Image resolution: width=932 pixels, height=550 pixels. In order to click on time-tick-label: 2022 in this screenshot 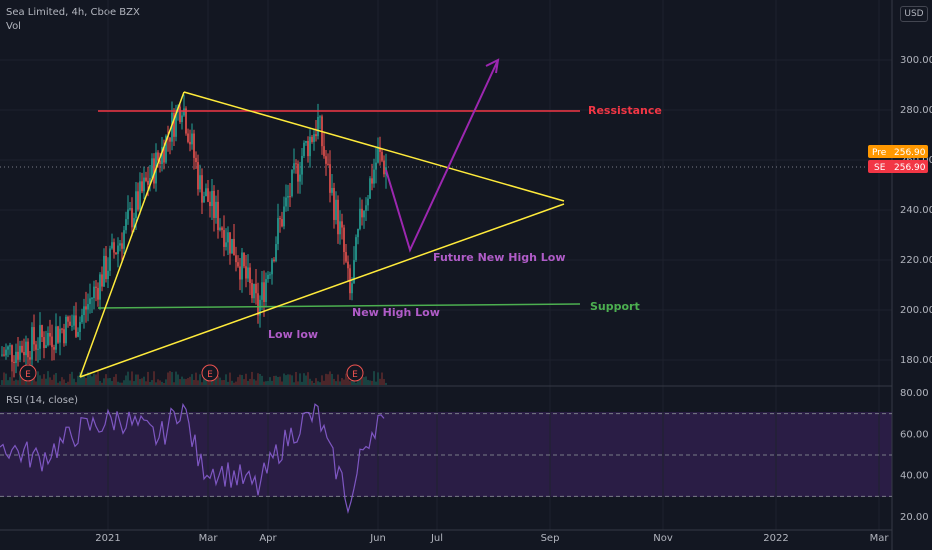, I will do `click(775, 538)`.